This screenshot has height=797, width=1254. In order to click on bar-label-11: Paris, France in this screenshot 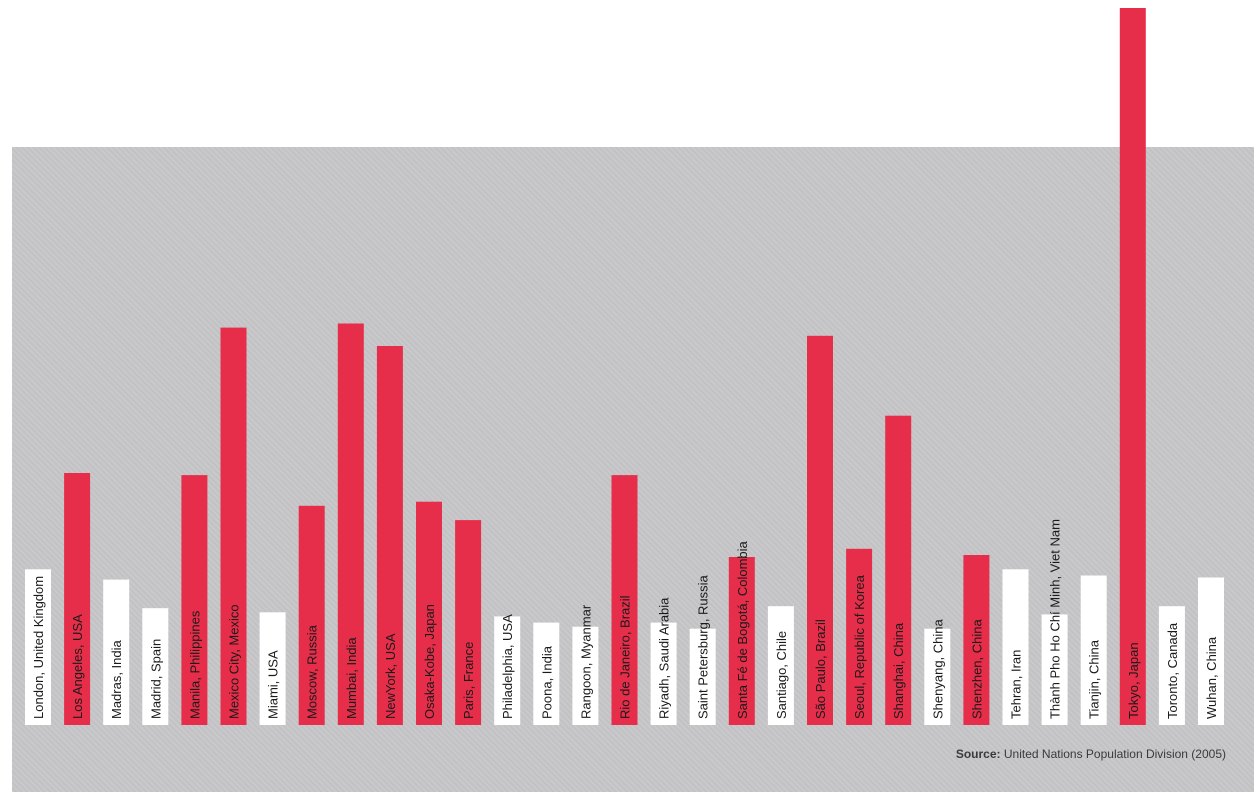, I will do `click(468, 680)`.